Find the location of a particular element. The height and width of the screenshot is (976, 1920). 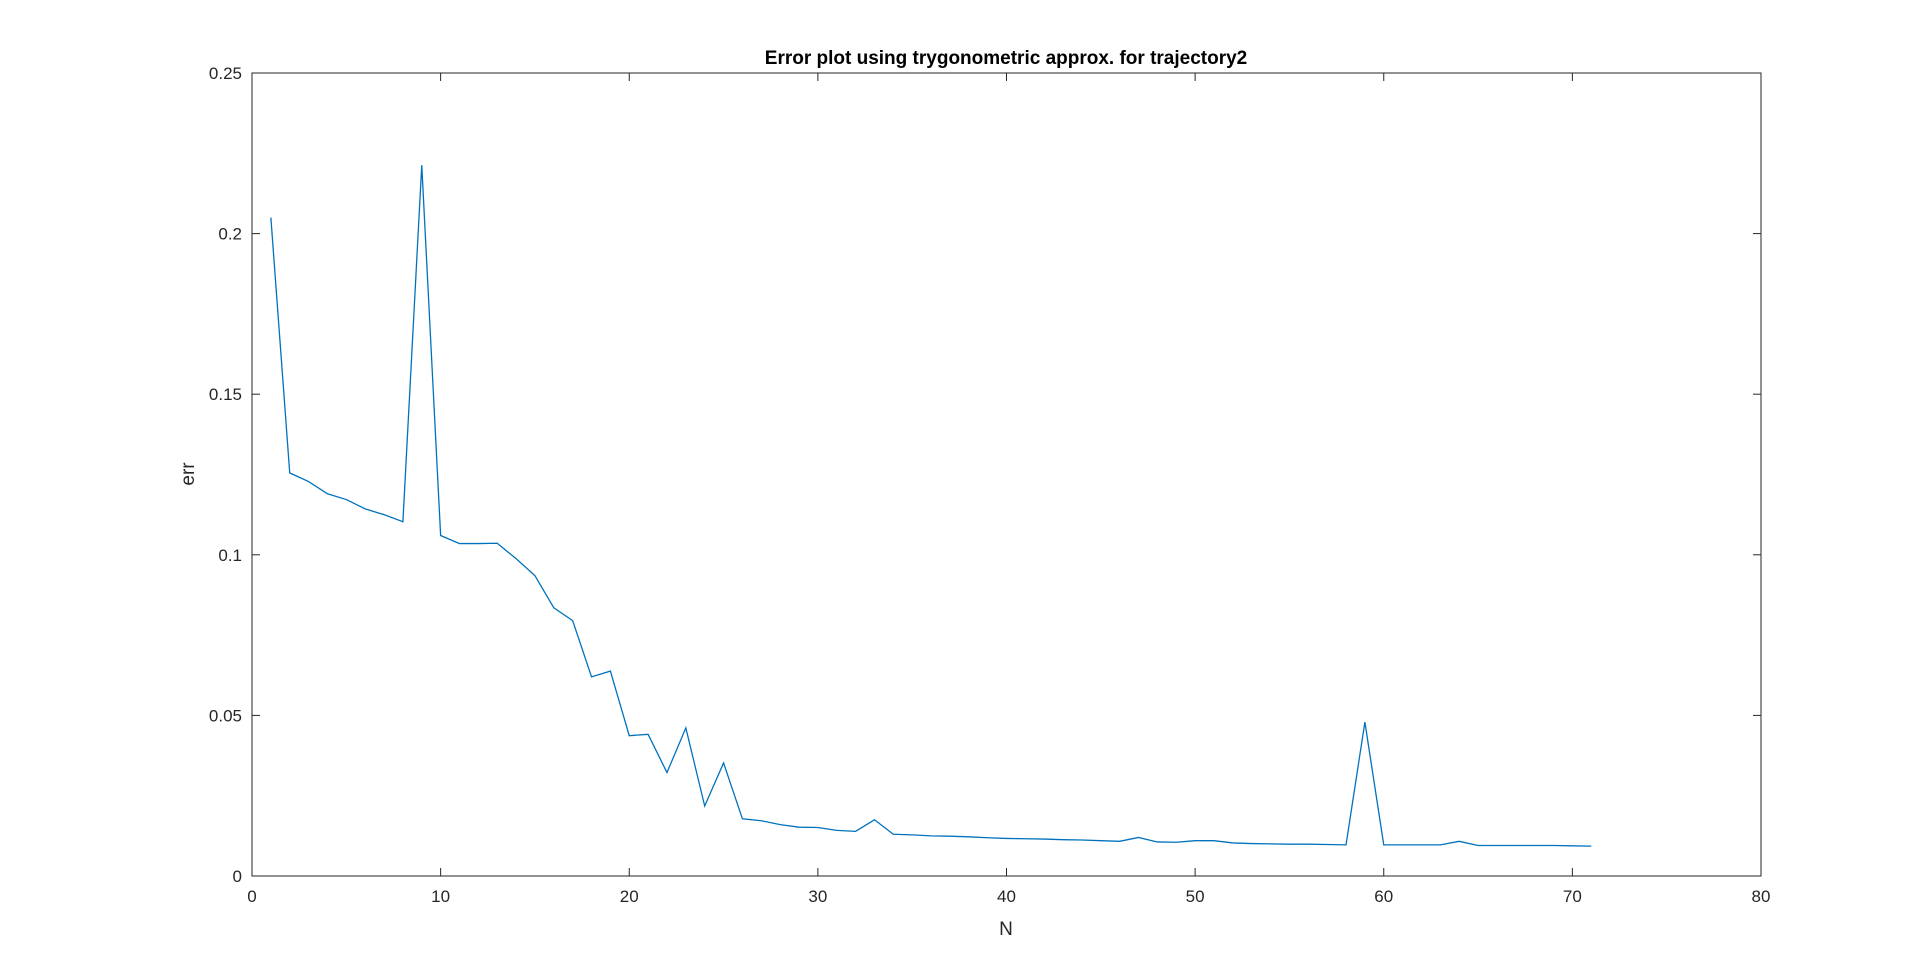

x-tick-label: 70 is located at coordinates (1572, 896).